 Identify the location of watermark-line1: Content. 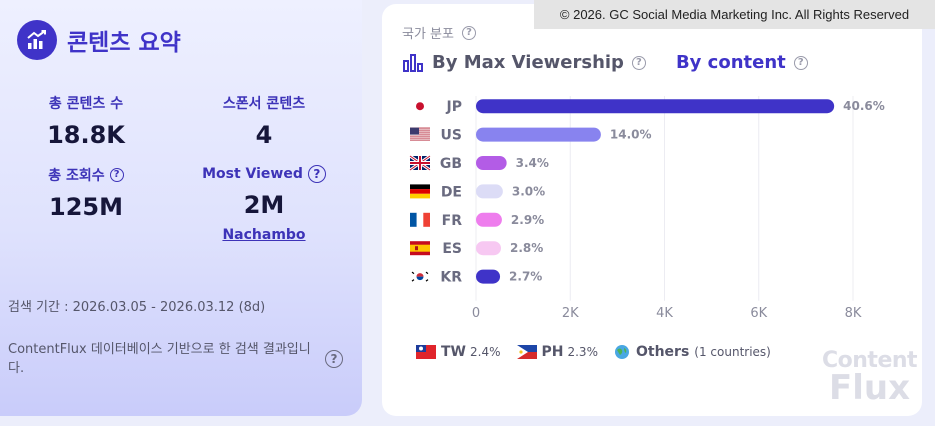
(870, 360).